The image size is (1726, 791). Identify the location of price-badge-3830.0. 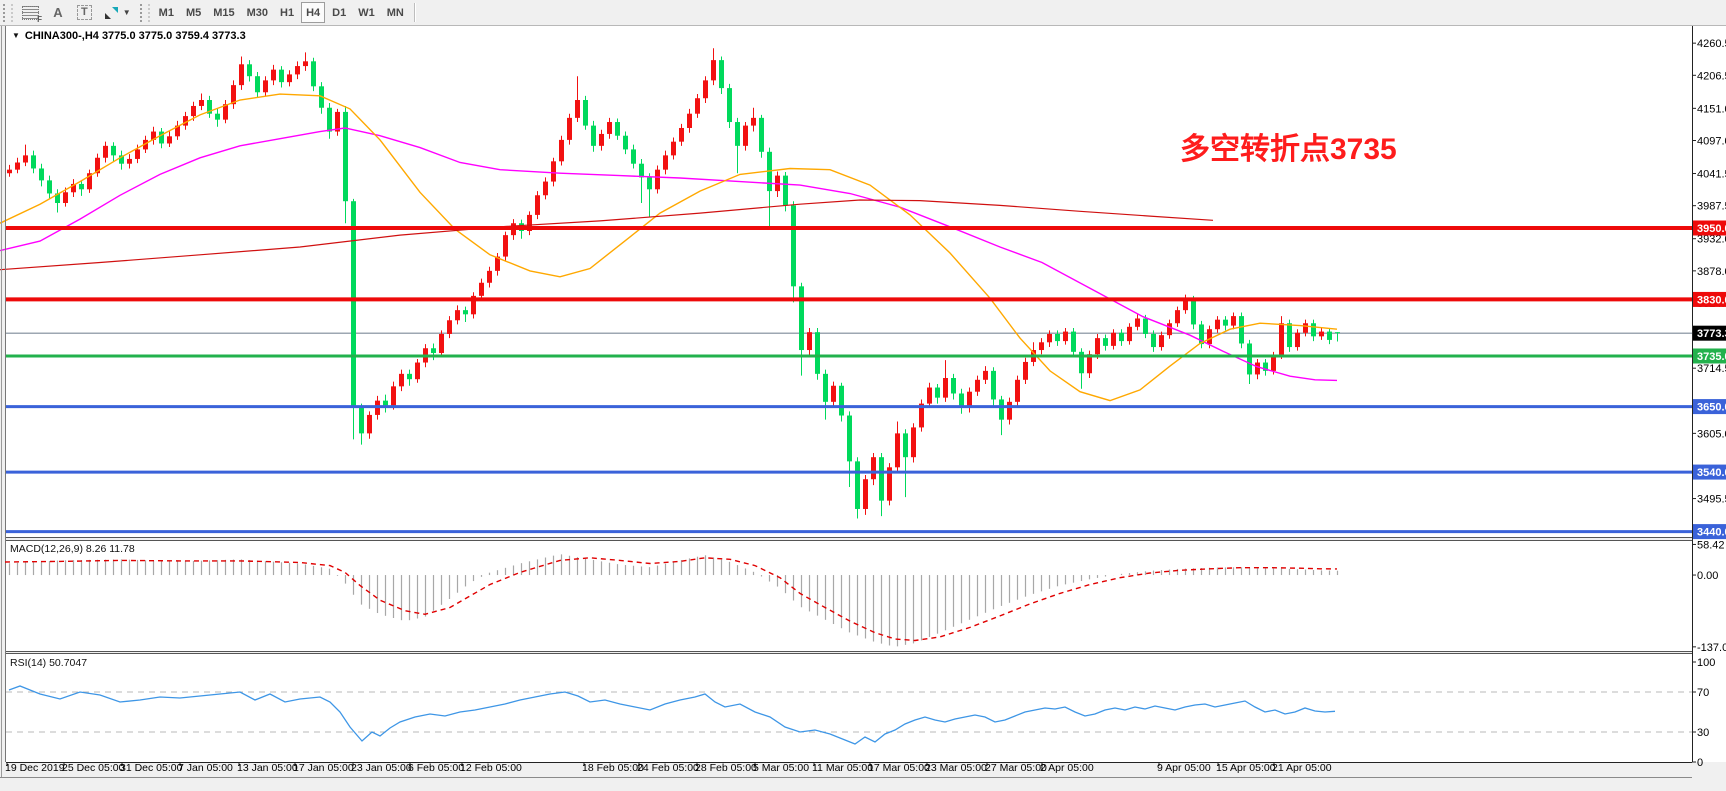
(1709, 299).